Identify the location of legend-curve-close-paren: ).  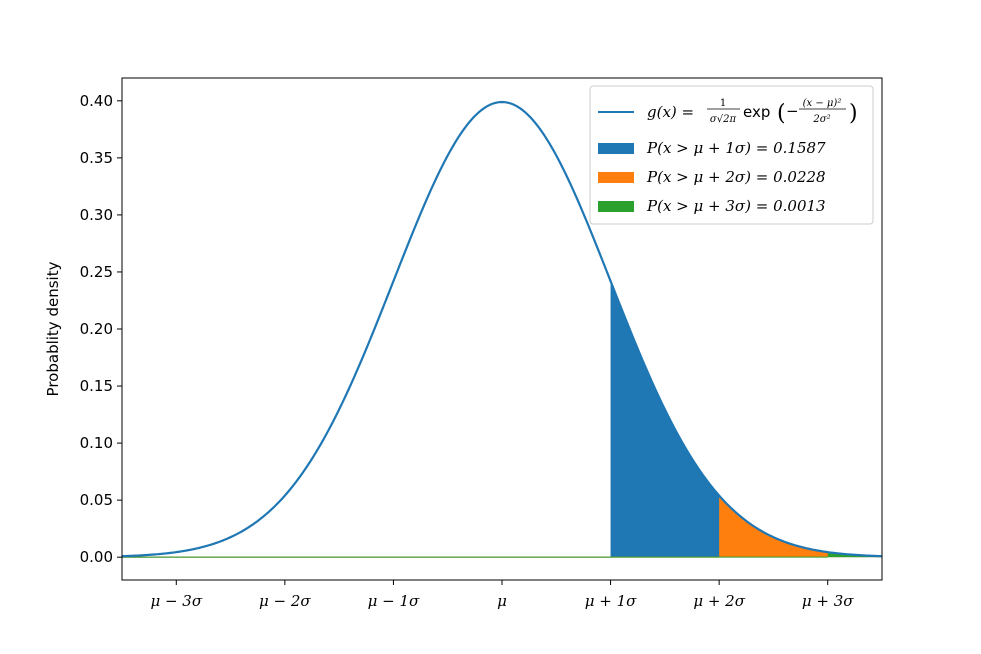
(853, 113).